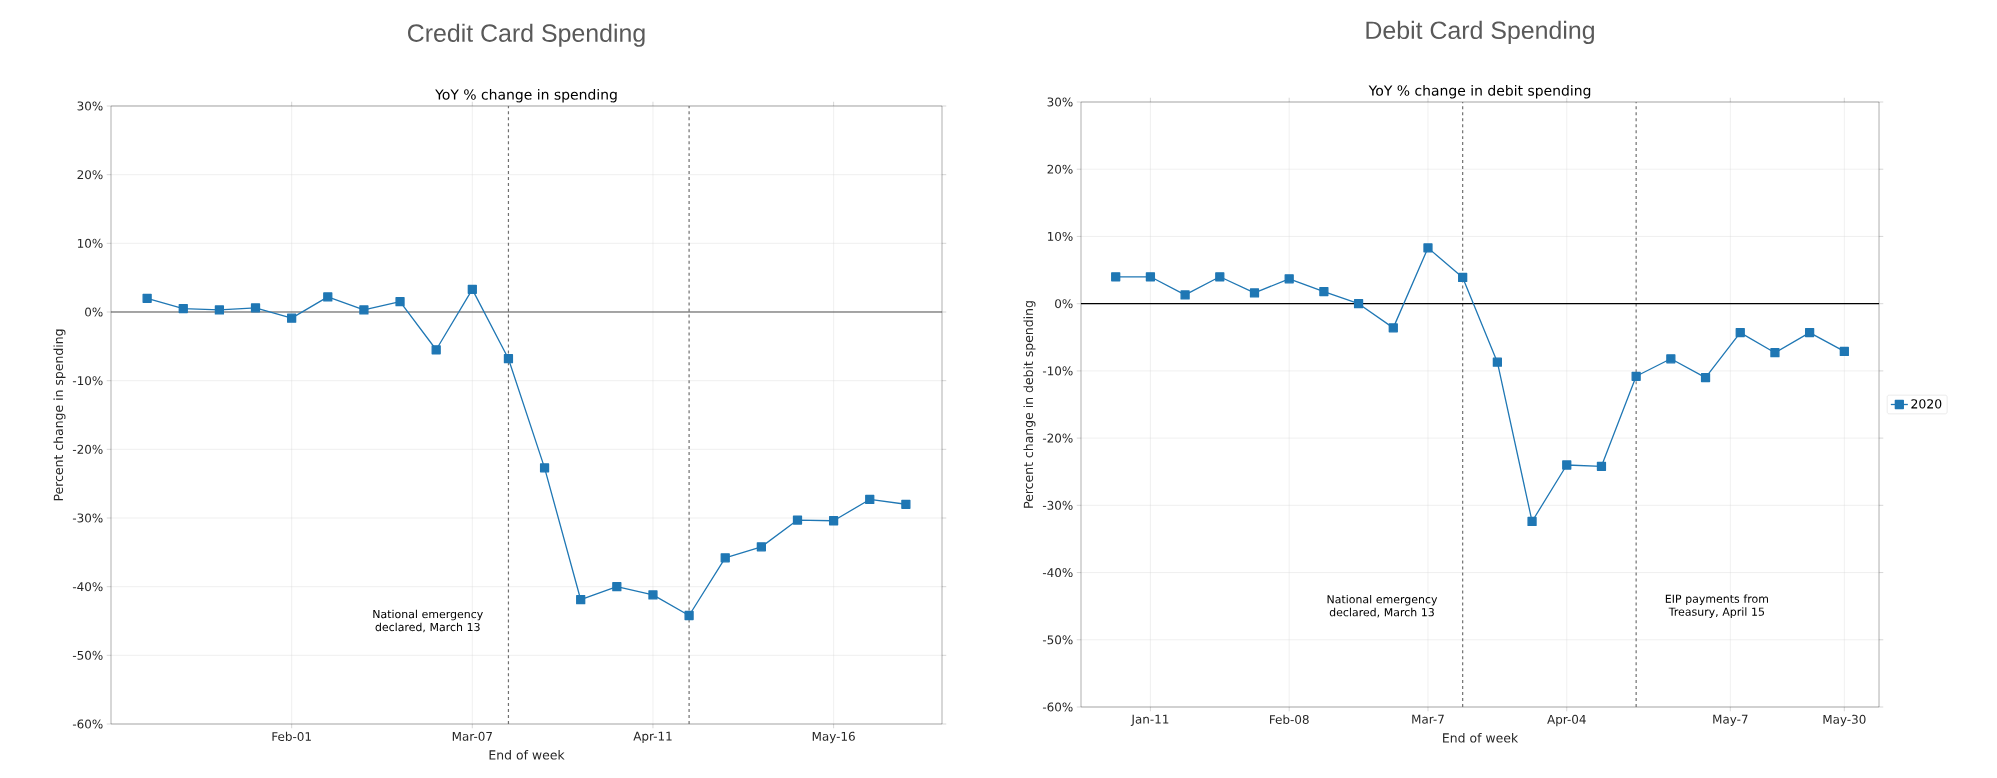 The image size is (1997, 778). What do you see at coordinates (1029, 404) in the screenshot?
I see `y-axis-title: Percent change in debit spending` at bounding box center [1029, 404].